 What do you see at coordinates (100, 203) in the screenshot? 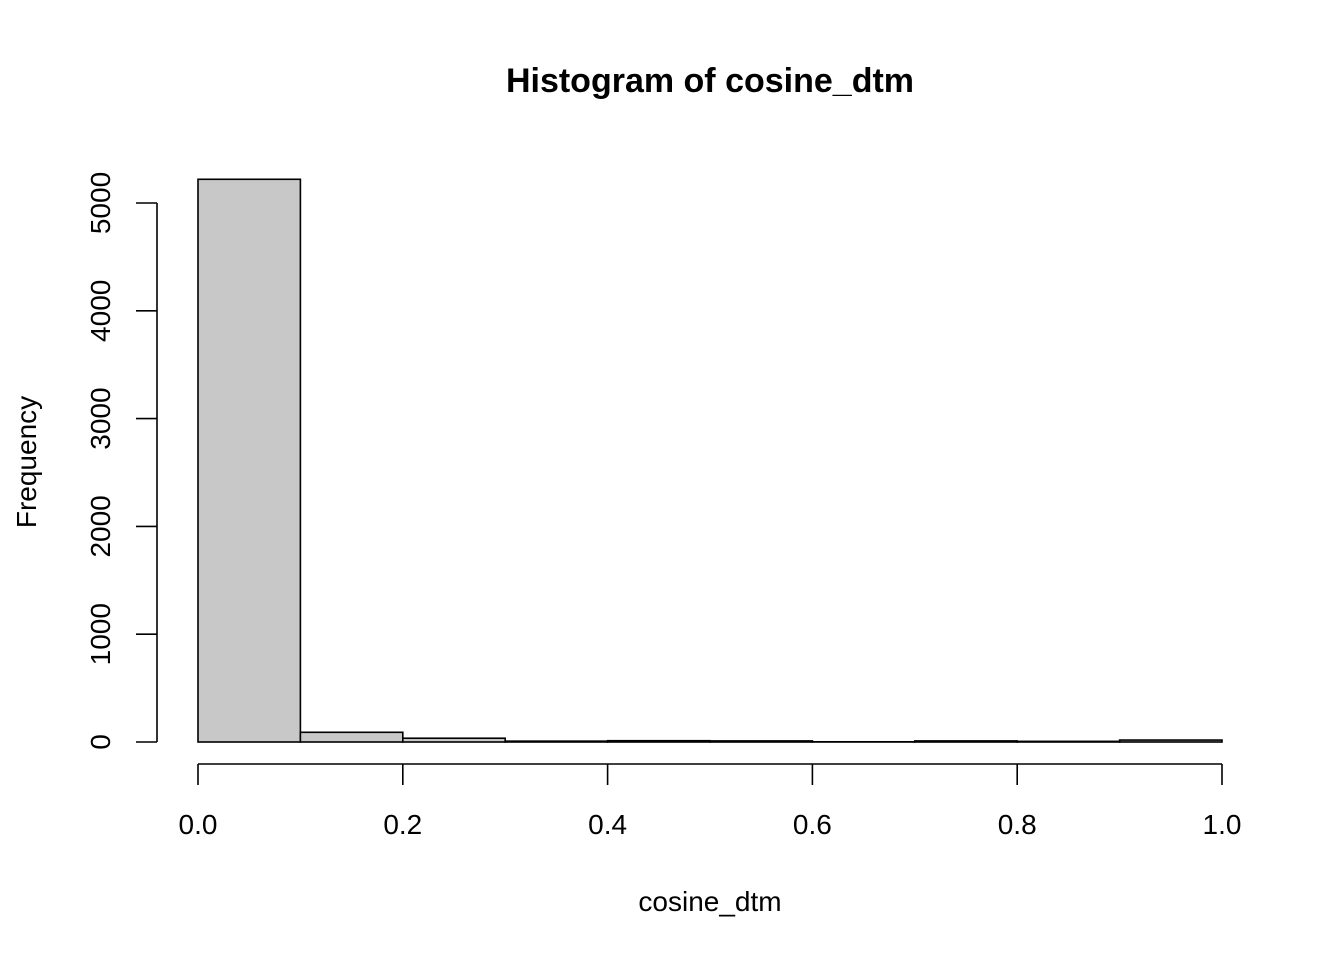
I see `y-tick-label: 5000` at bounding box center [100, 203].